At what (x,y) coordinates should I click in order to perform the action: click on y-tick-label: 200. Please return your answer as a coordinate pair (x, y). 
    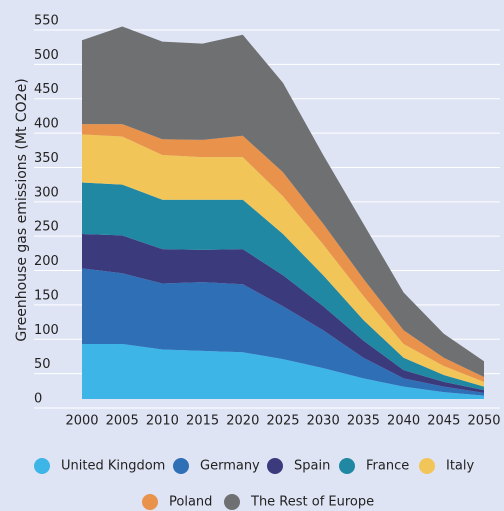
    Looking at the image, I should click on (46, 261).